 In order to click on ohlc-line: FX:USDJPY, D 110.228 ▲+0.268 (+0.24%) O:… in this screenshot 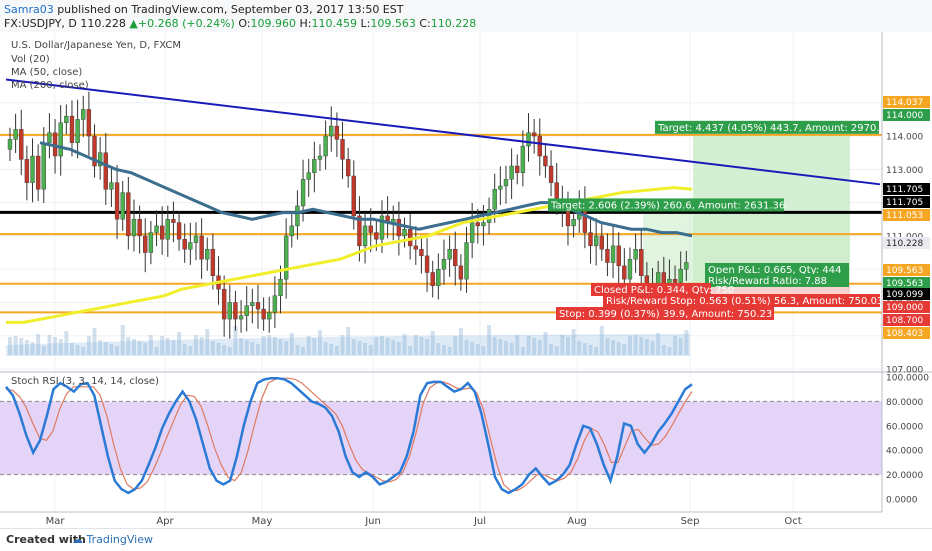, I will do `click(240, 23)`.